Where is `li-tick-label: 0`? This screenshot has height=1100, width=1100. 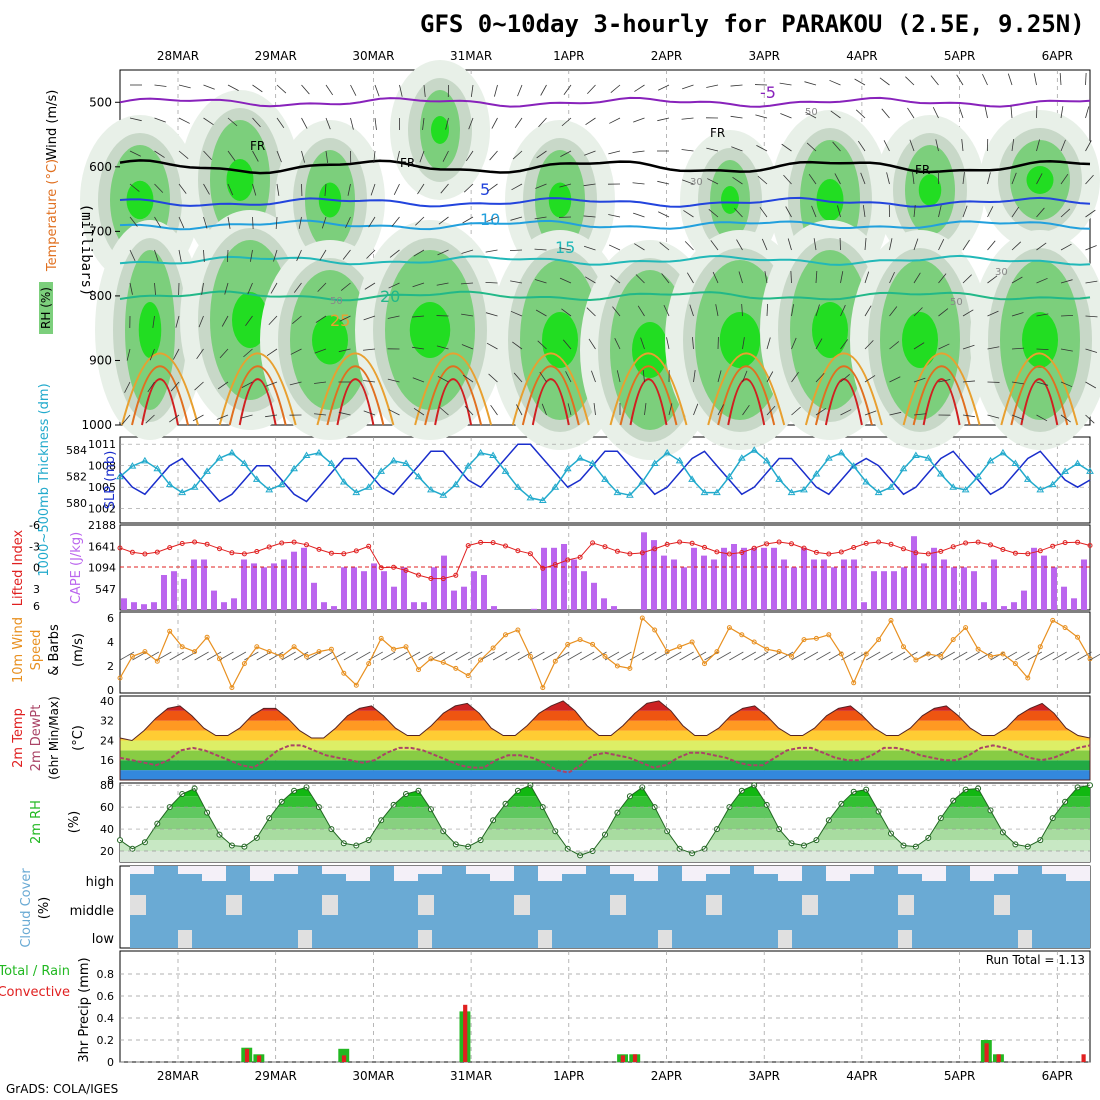
li-tick-label: 0 is located at coordinates (36, 568).